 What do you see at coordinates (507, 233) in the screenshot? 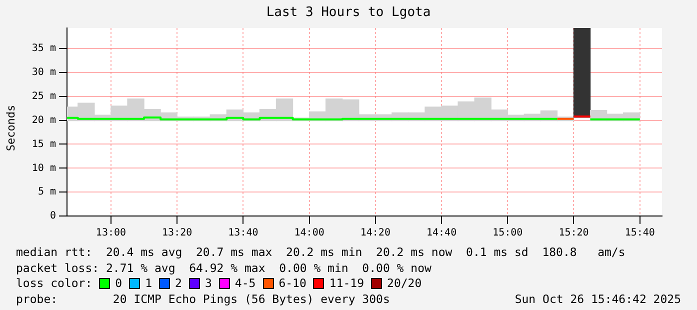
I see `x-tick-label: 15:00` at bounding box center [507, 233].